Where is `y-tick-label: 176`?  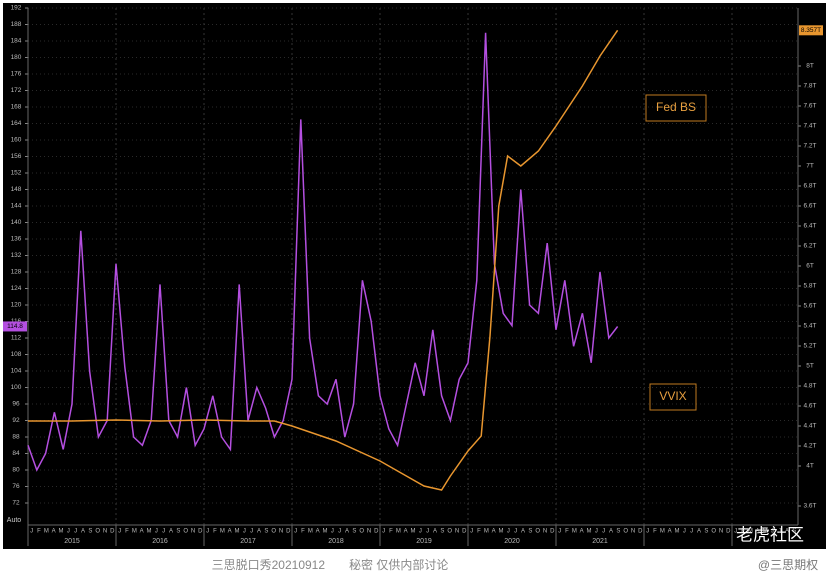
y-tick-label: 176 is located at coordinates (16, 74).